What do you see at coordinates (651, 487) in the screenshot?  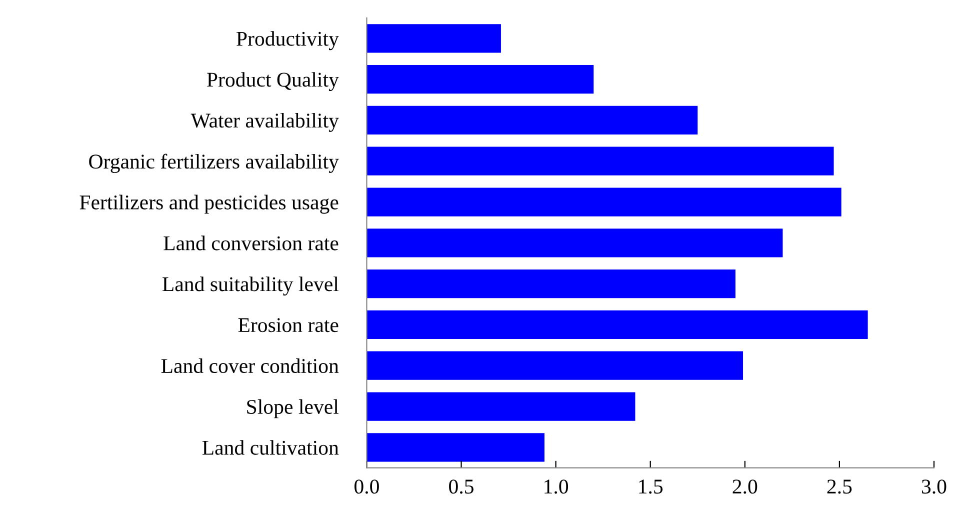 I see `x-tick-label: 1.5` at bounding box center [651, 487].